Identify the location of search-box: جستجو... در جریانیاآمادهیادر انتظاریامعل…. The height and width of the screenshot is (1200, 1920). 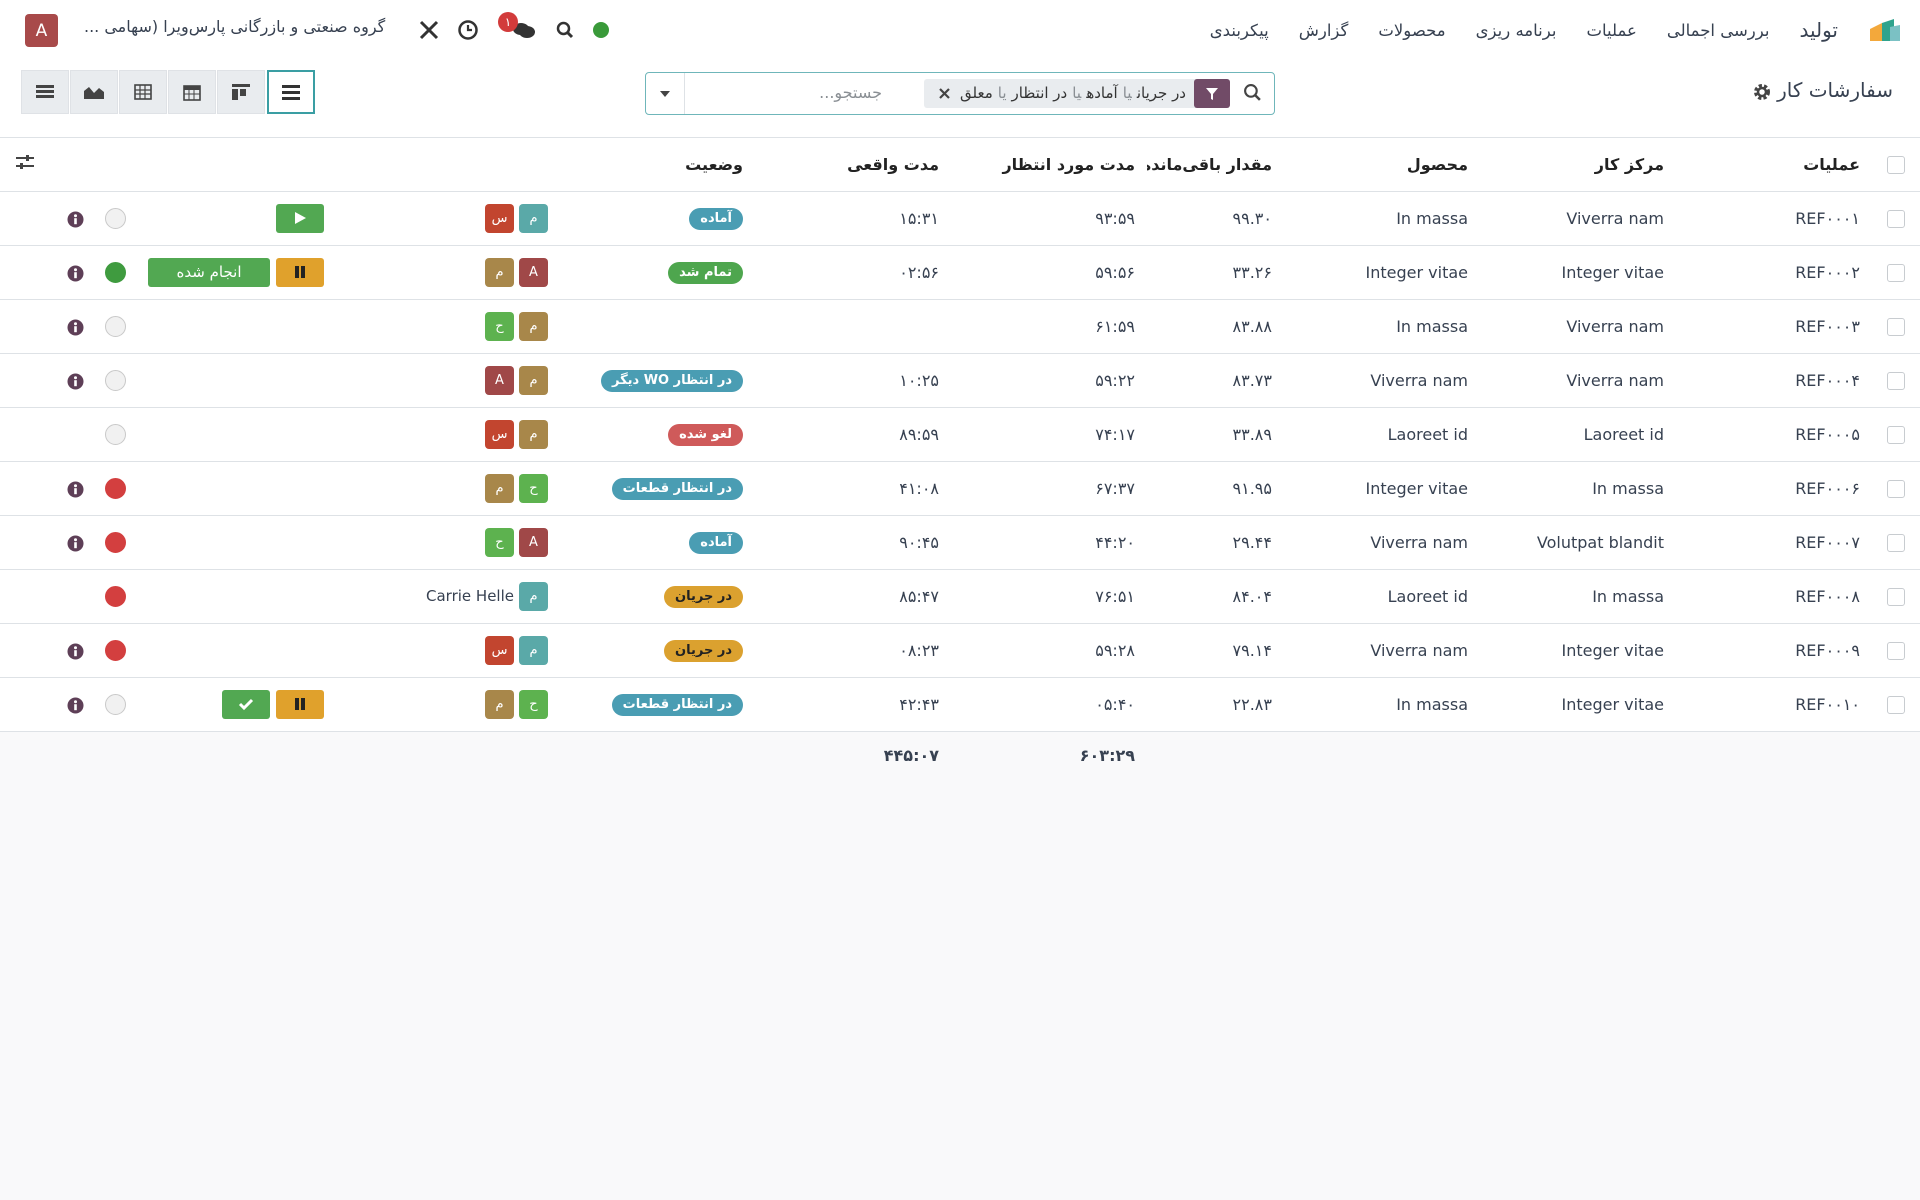
(960, 93).